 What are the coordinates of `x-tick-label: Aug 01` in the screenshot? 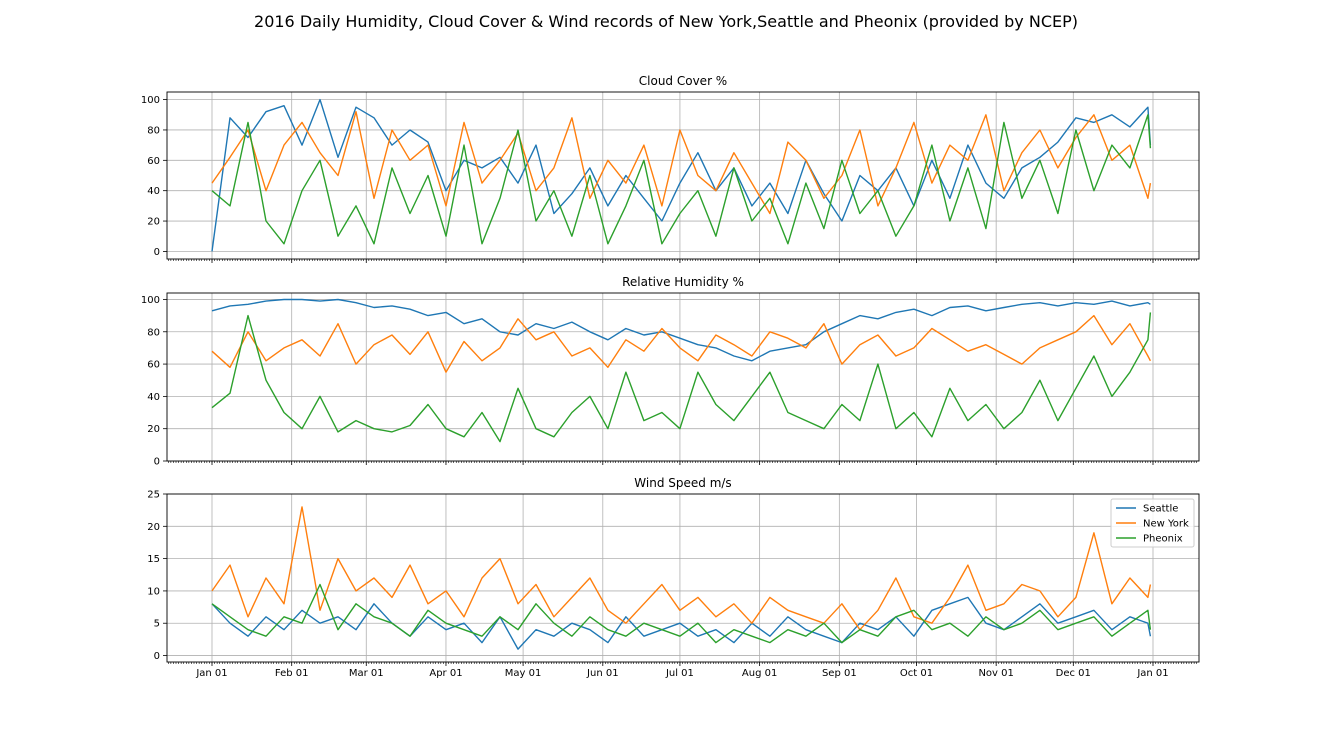 It's located at (759, 673).